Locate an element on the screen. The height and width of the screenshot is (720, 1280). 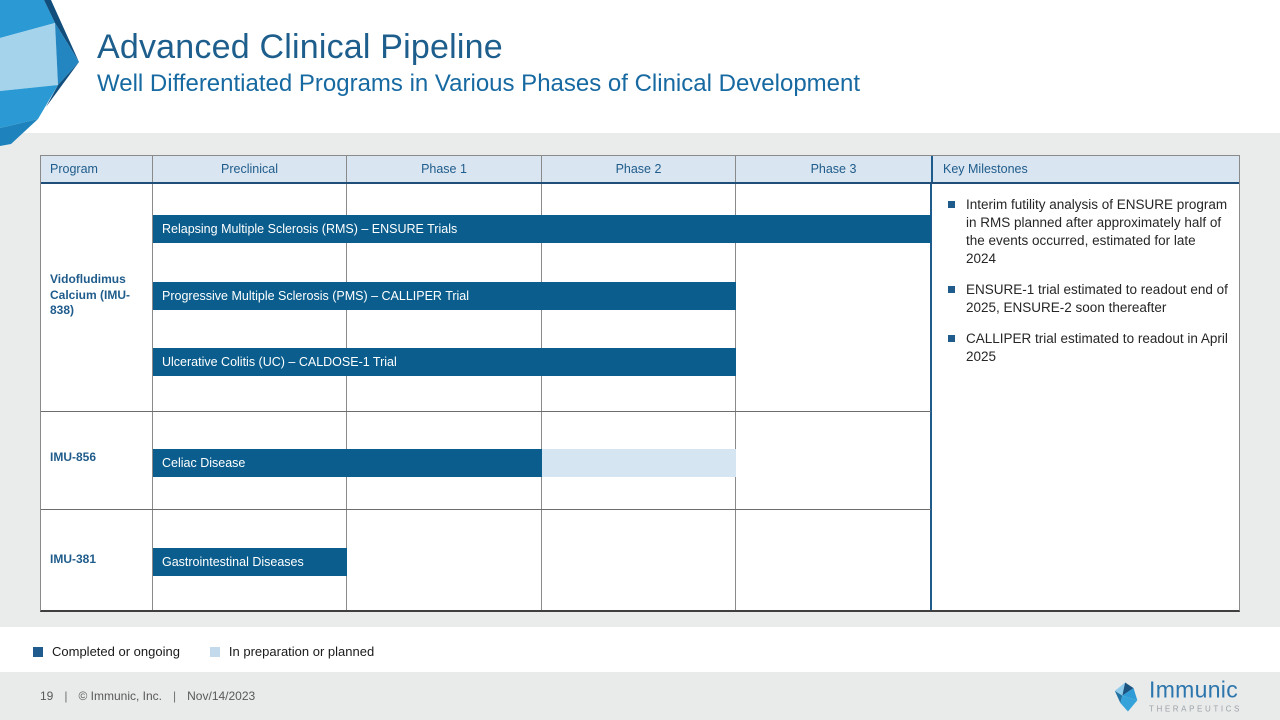
footer-copyright: © Immunic, Inc. is located at coordinates (120, 696).